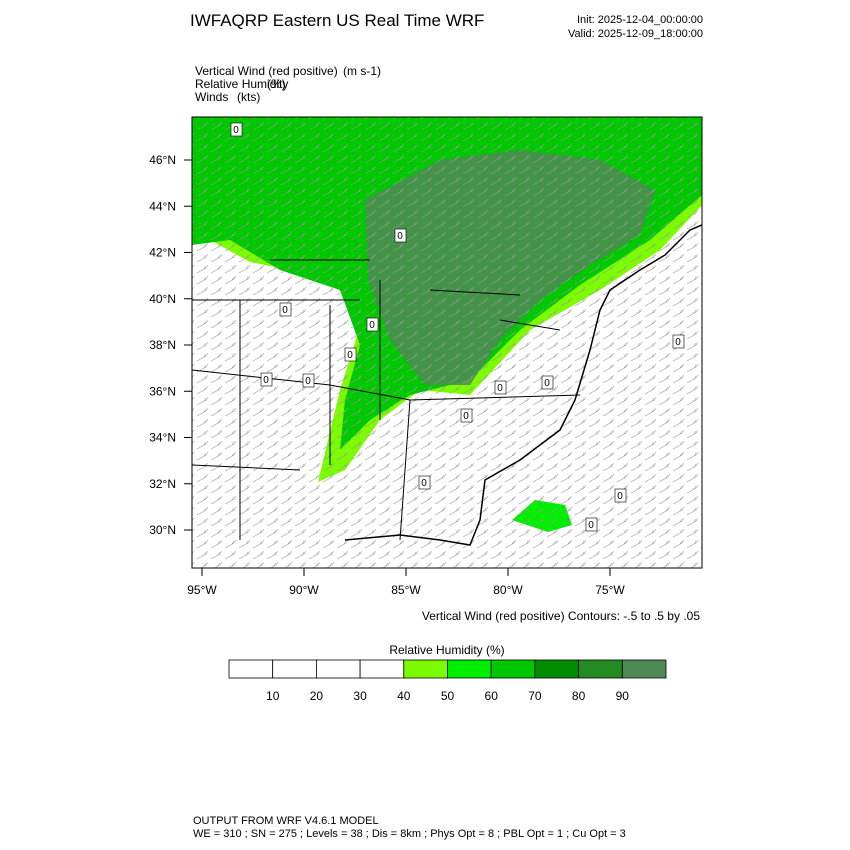 The height and width of the screenshot is (850, 850). I want to click on colorbar-label: 10, so click(273, 696).